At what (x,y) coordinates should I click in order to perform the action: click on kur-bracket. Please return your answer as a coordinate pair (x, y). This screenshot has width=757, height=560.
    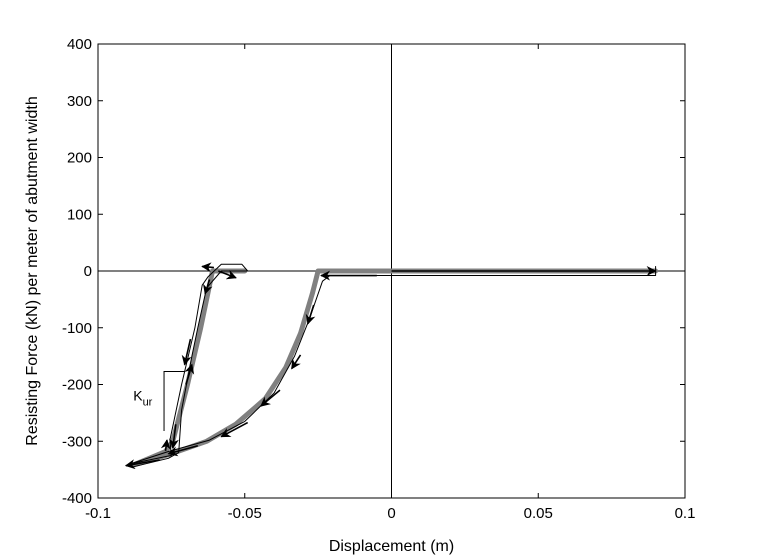
    Looking at the image, I should click on (174, 401).